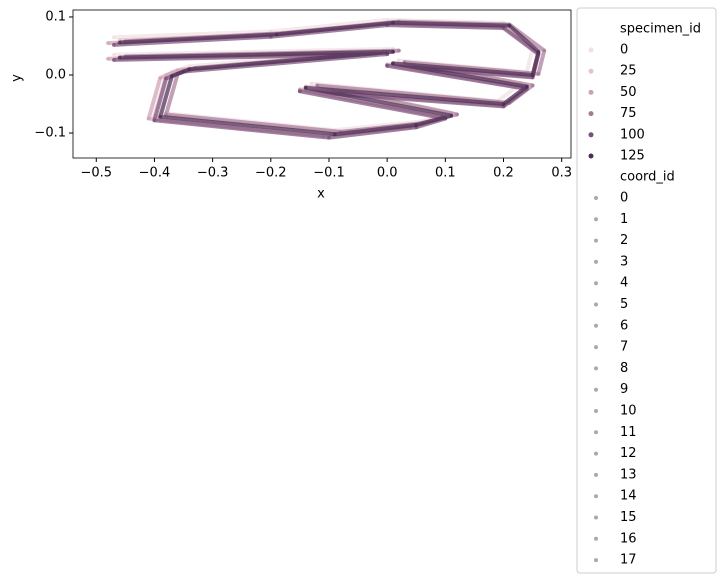 This screenshot has width=725, height=588. What do you see at coordinates (329, 173) in the screenshot?
I see `x-tick-label: −0.1` at bounding box center [329, 173].